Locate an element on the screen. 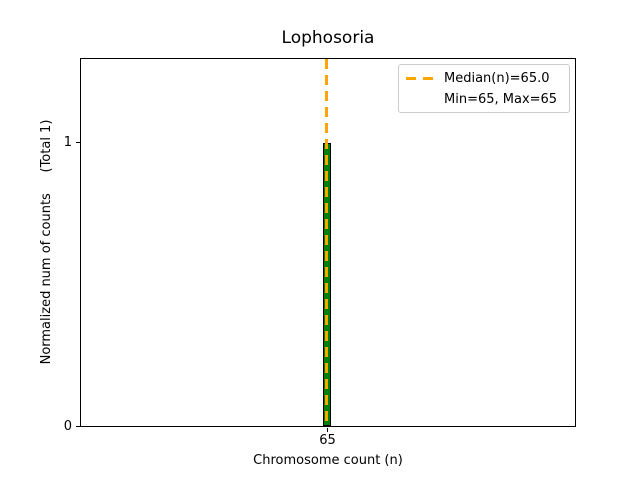 The height and width of the screenshot is (480, 640). chart-title: Lophosoria is located at coordinates (328, 38).